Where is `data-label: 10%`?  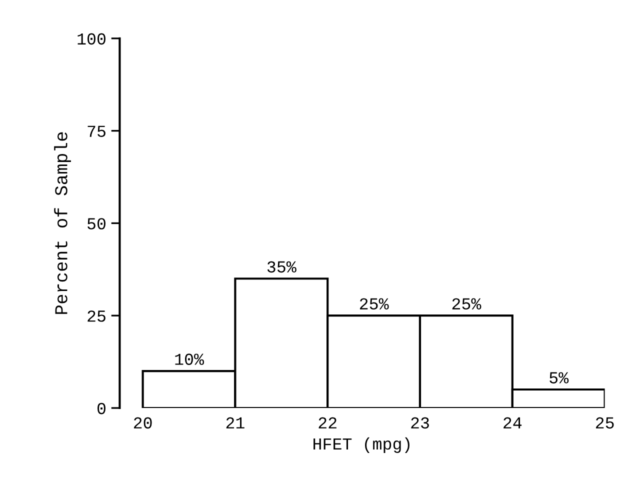 data-label: 10% is located at coordinates (189, 359).